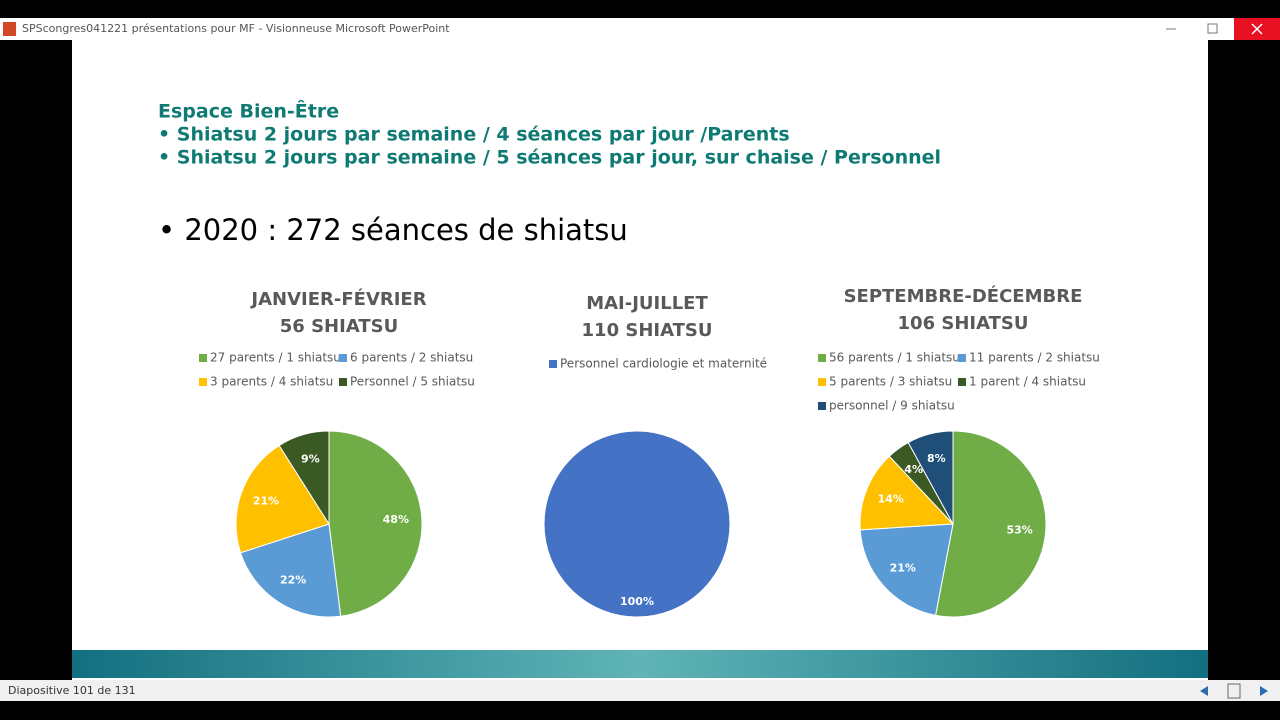 Image resolution: width=1280 pixels, height=720 pixels. What do you see at coordinates (663, 364) in the screenshot?
I see `legend-label: Personnel cardiologie et maternité` at bounding box center [663, 364].